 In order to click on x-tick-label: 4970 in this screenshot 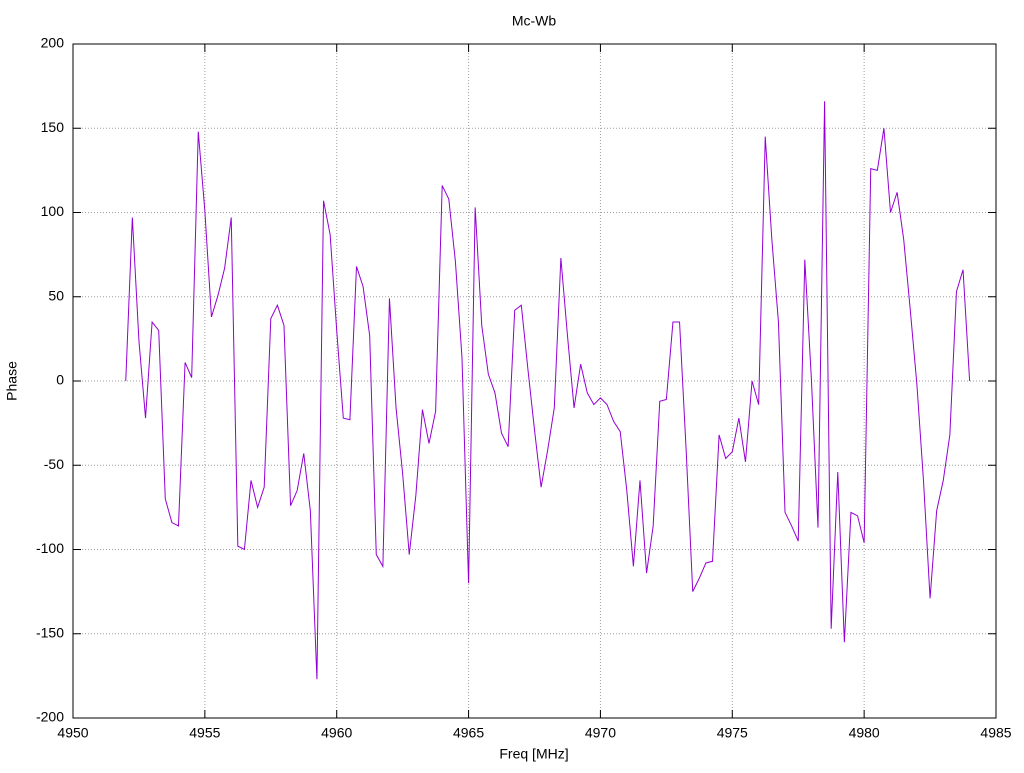, I will do `click(600, 733)`.